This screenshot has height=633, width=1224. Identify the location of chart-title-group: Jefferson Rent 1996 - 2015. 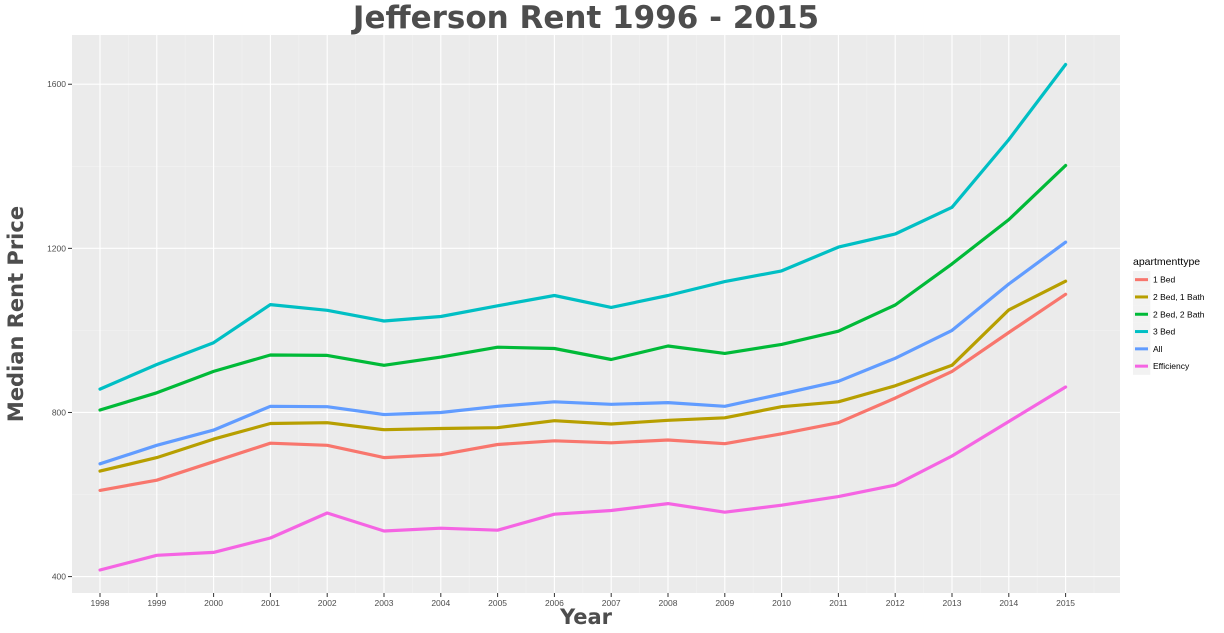
(585, 18).